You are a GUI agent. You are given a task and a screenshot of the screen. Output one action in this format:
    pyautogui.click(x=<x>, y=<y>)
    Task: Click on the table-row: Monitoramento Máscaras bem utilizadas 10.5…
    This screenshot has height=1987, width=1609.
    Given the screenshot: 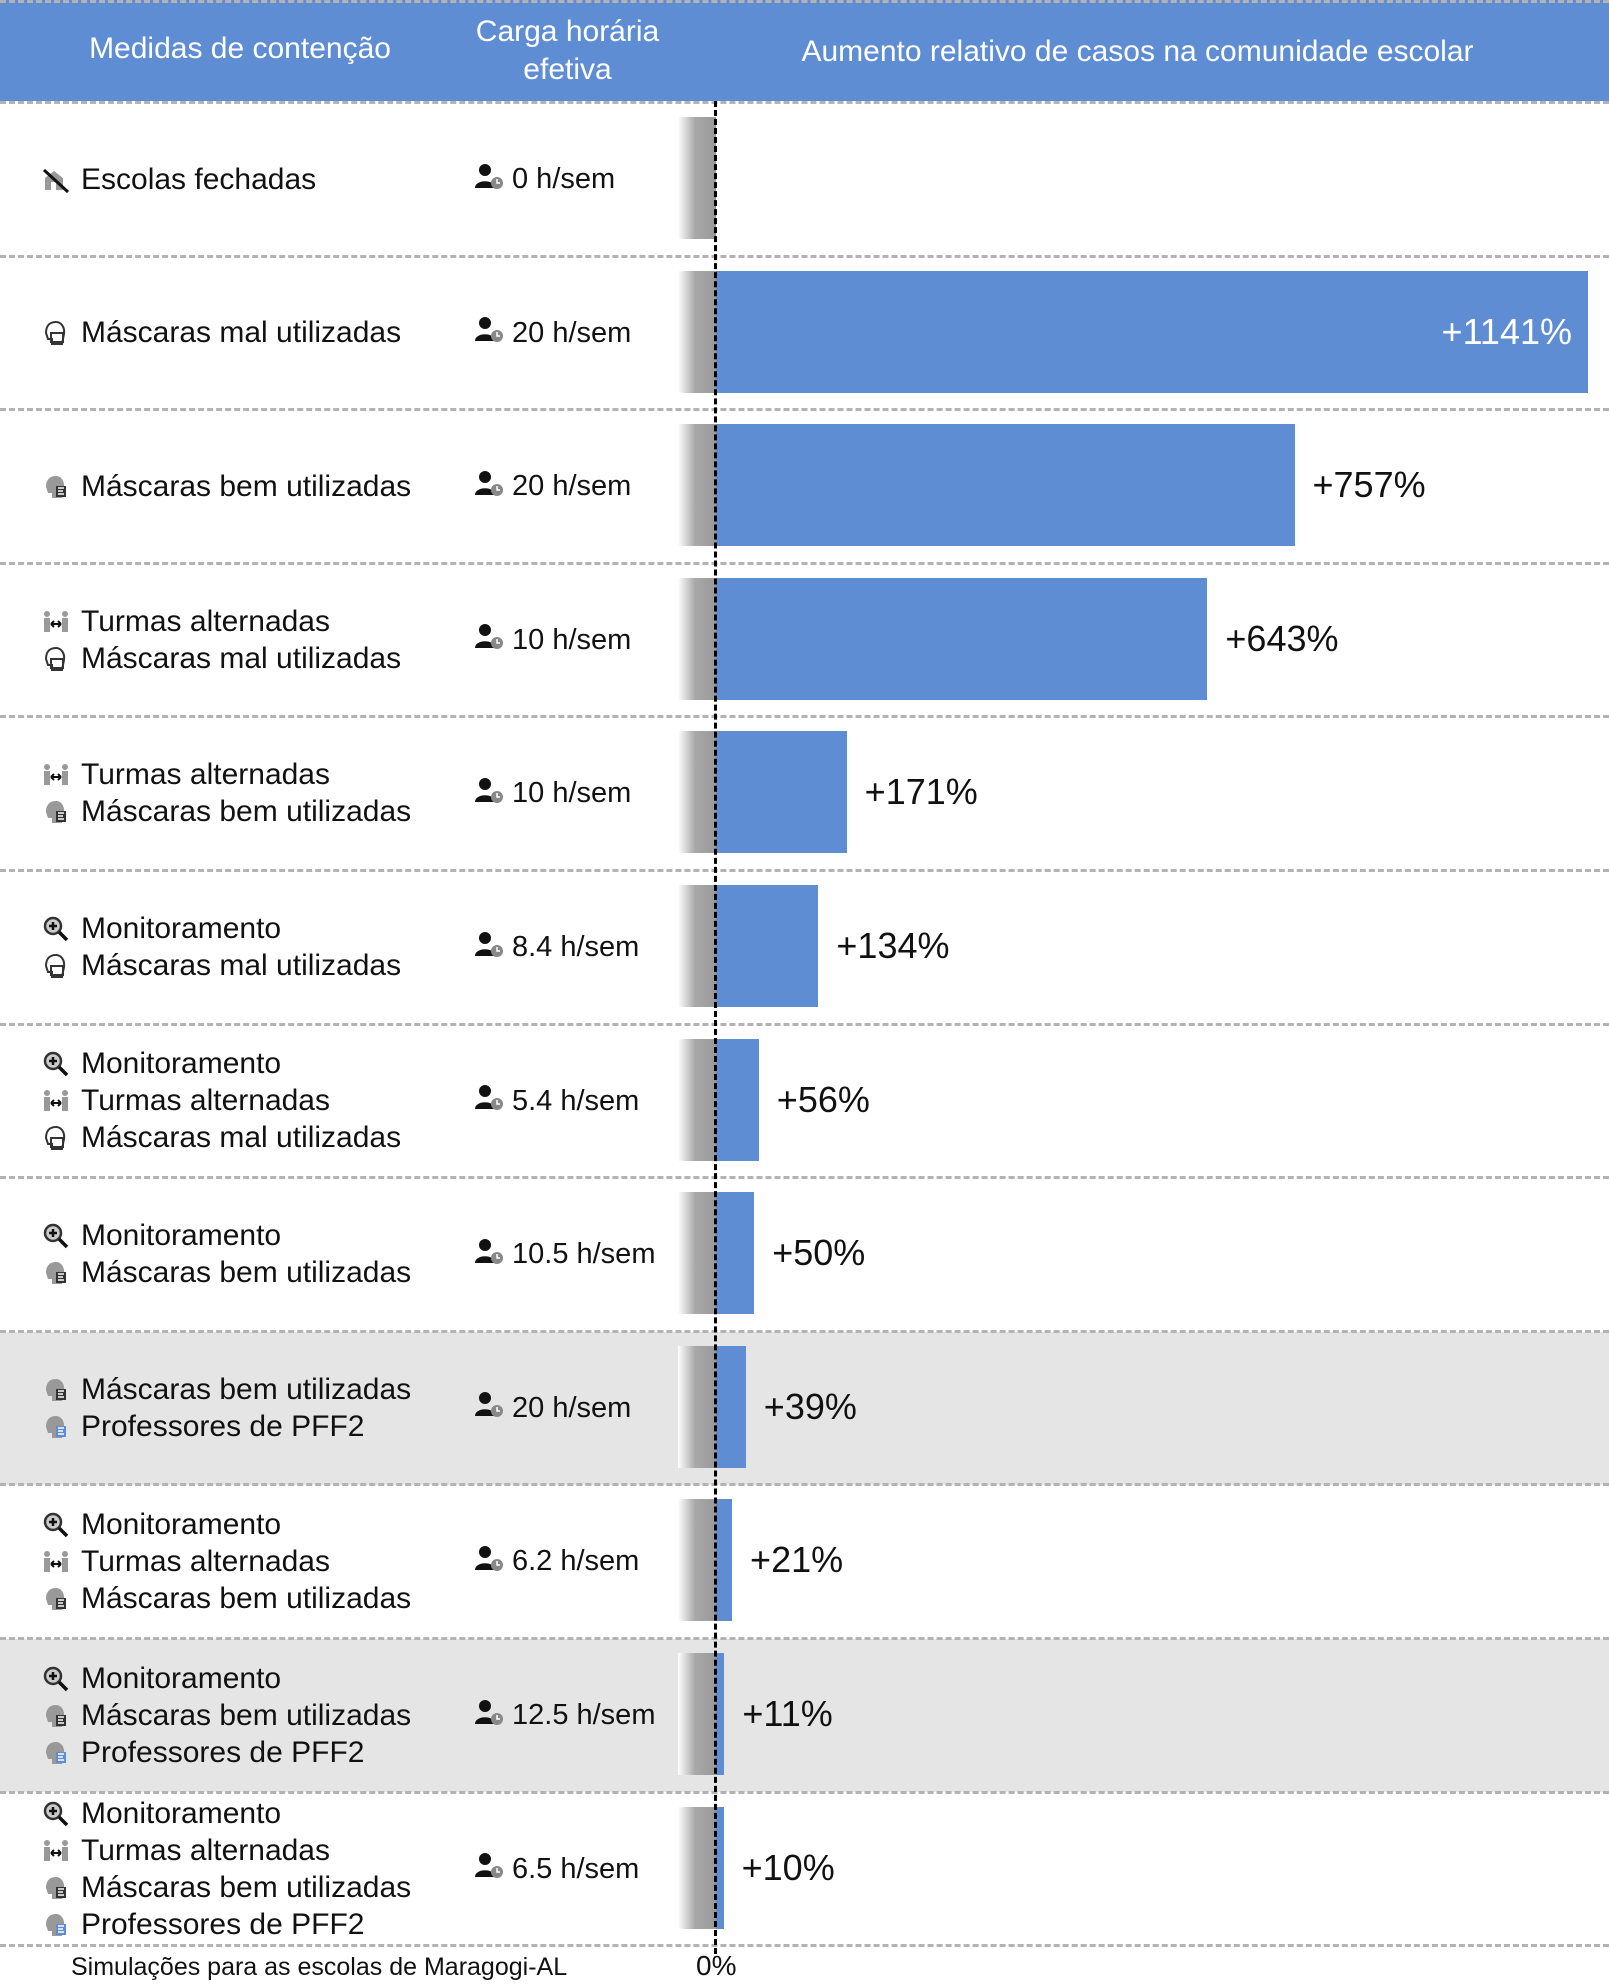 What is the action you would take?
    pyautogui.click(x=804, y=1254)
    